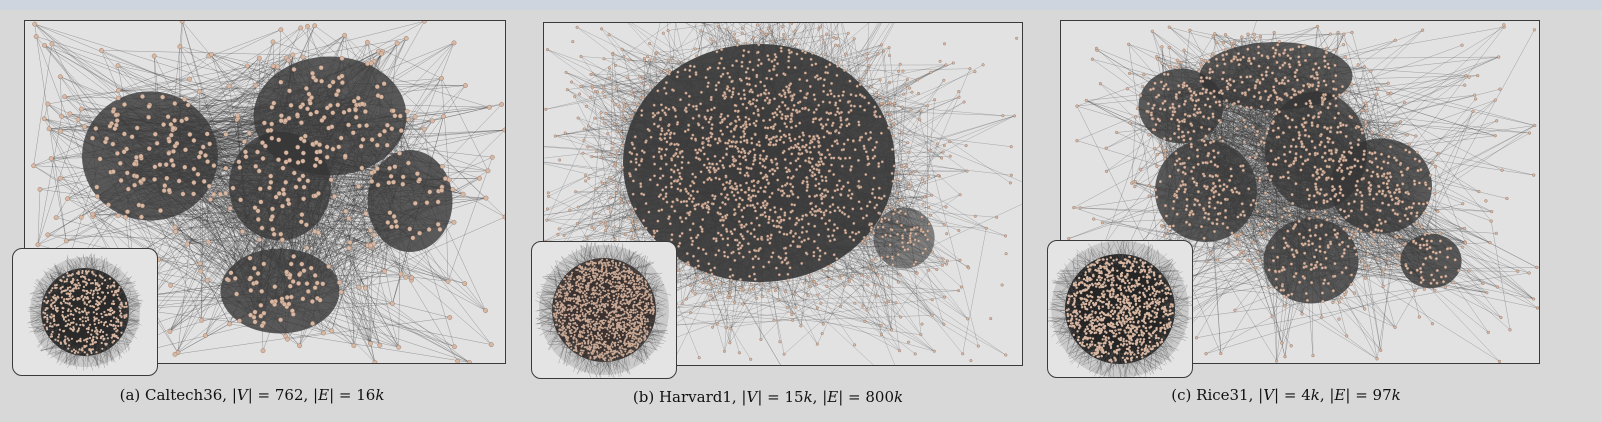  What do you see at coordinates (252, 395) in the screenshot?
I see `caption-a: (a) Caltech36, |V| = 762, |E| = 16k` at bounding box center [252, 395].